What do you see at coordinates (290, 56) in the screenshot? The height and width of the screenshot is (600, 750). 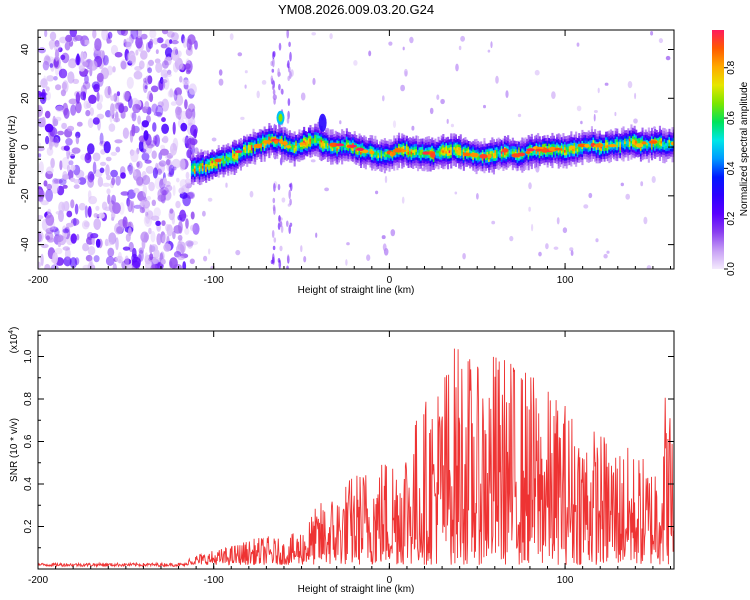 I see `spectrogram-streak-cell` at bounding box center [290, 56].